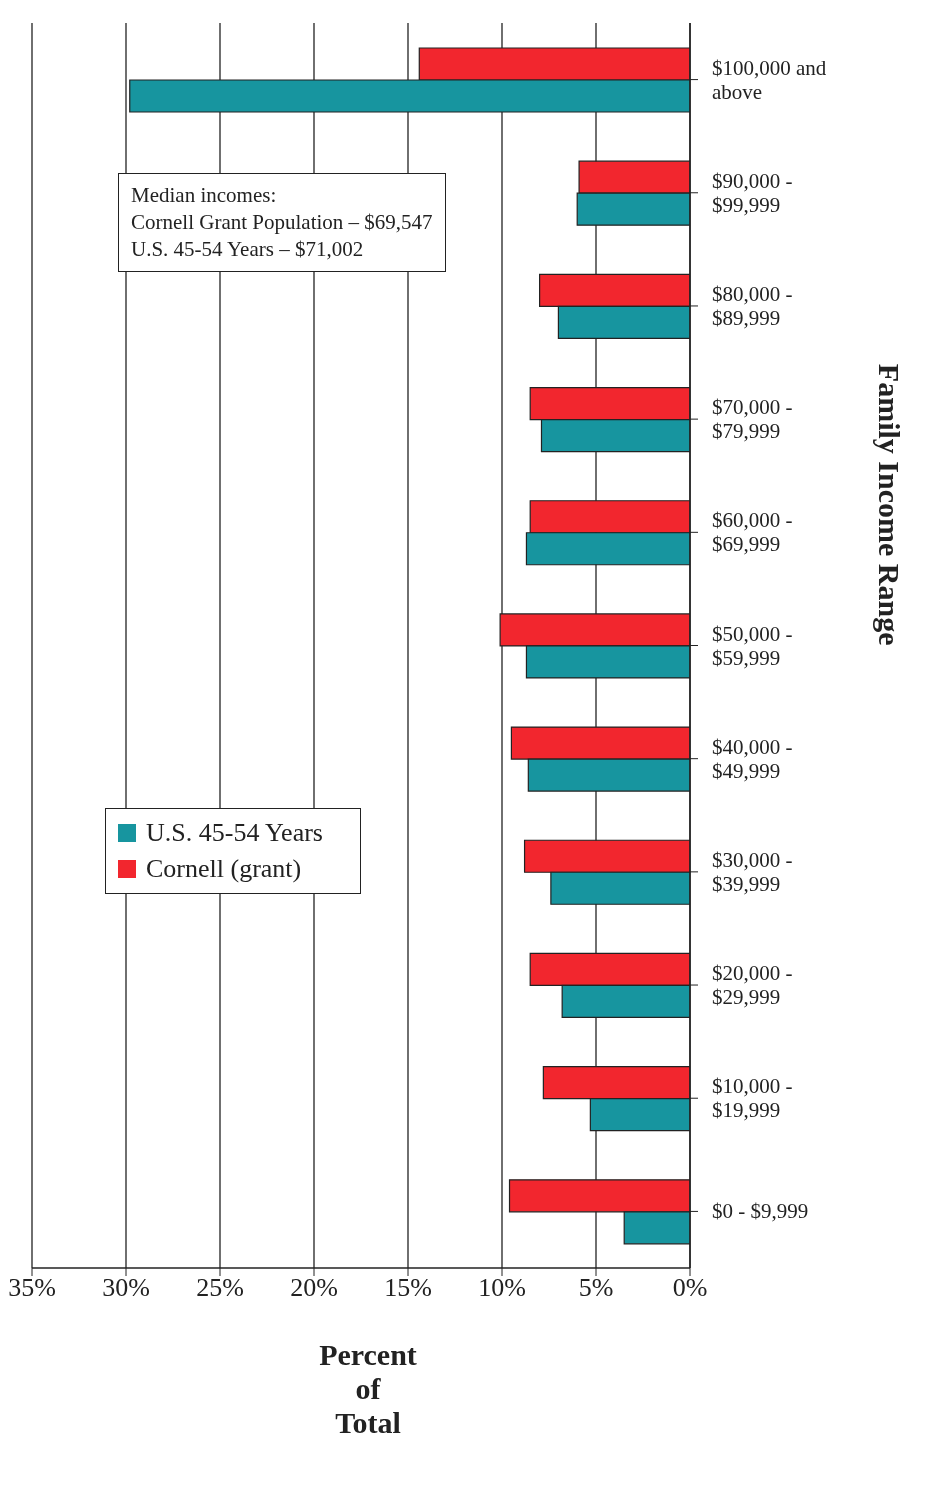 The height and width of the screenshot is (1505, 939). Describe the element at coordinates (752, 192) in the screenshot. I see `y-tick-label: $90,000 - $99,999` at that location.